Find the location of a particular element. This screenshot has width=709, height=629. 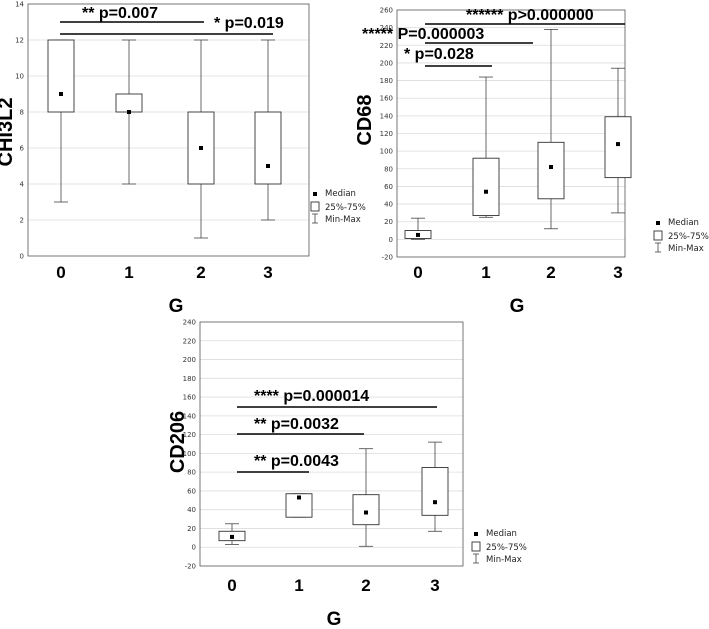

y-tick-label: 180 is located at coordinates (189, 379).